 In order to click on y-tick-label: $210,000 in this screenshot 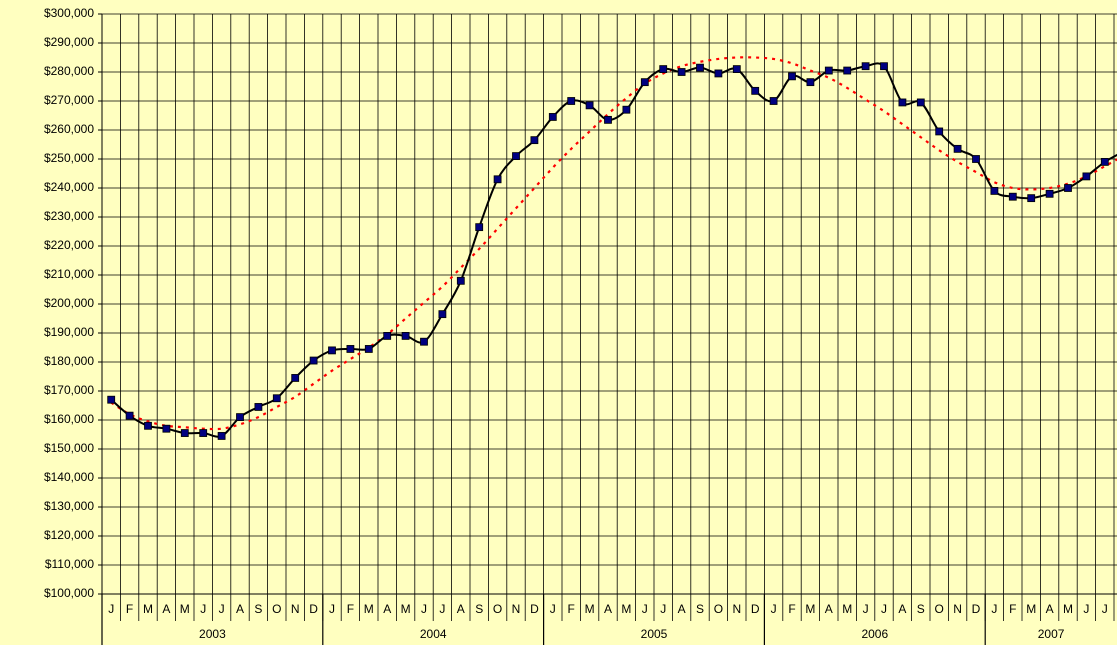, I will do `click(69, 274)`.